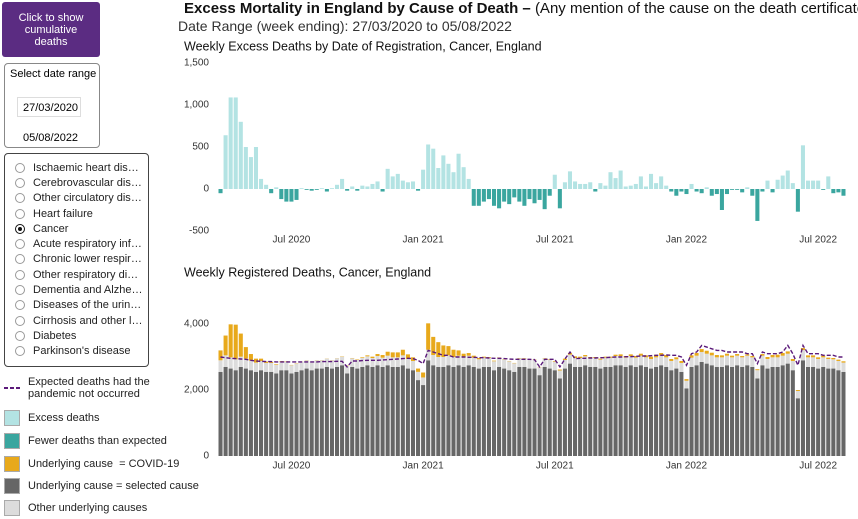 The image size is (858, 519). What do you see at coordinates (196, 105) in the screenshot?
I see `y-tick-label: 1,000` at bounding box center [196, 105].